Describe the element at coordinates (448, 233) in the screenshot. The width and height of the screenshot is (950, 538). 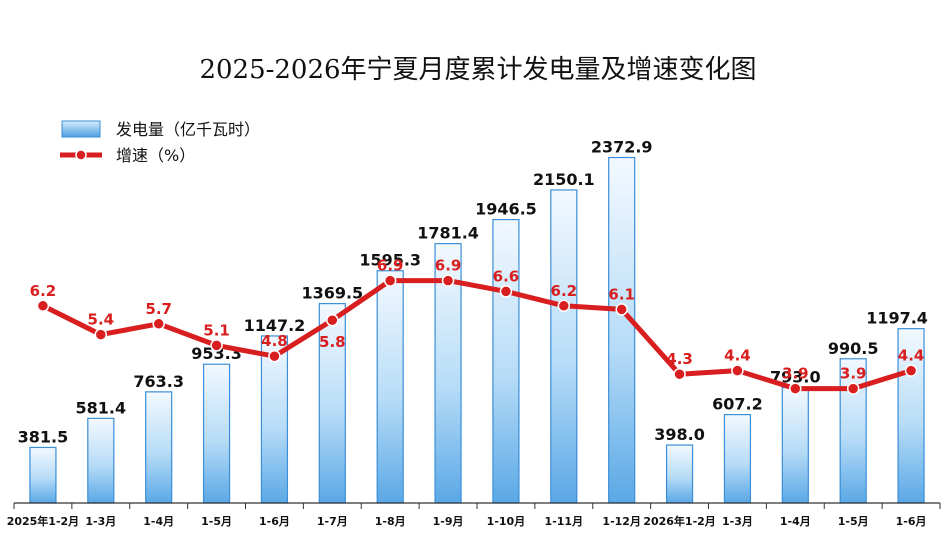
I see `bar-value-label: 1781.4` at that location.